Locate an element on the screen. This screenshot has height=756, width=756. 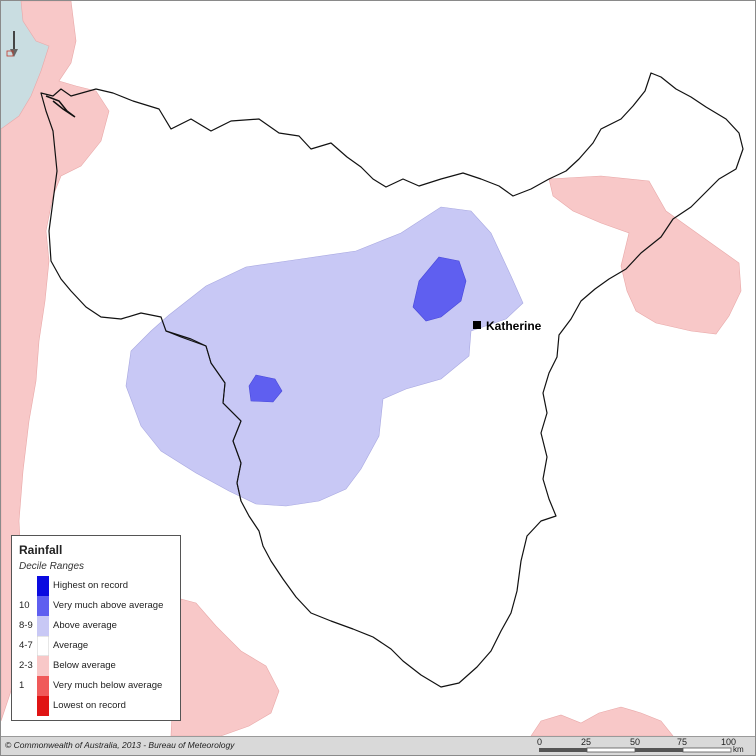
legend-code: 1 is located at coordinates (22, 685).